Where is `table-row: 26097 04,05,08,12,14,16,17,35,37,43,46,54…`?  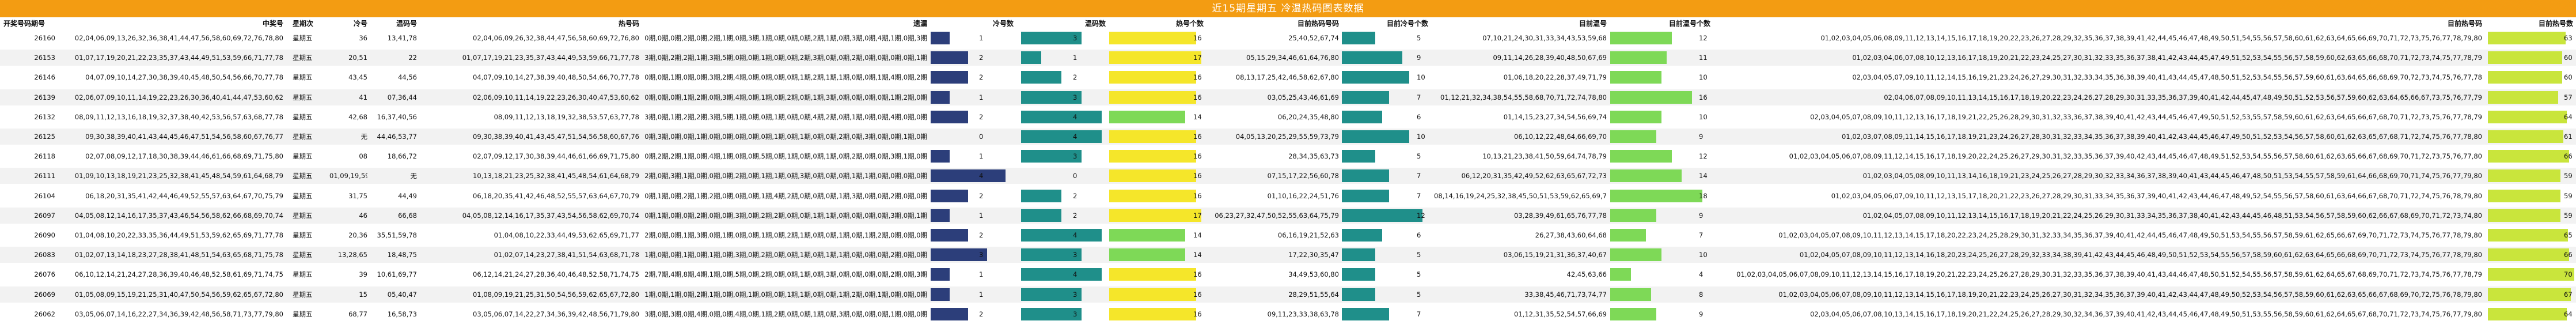 table-row: 26097 04,05,08,12,14,16,17,35,37,43,46,54… is located at coordinates (1288, 215).